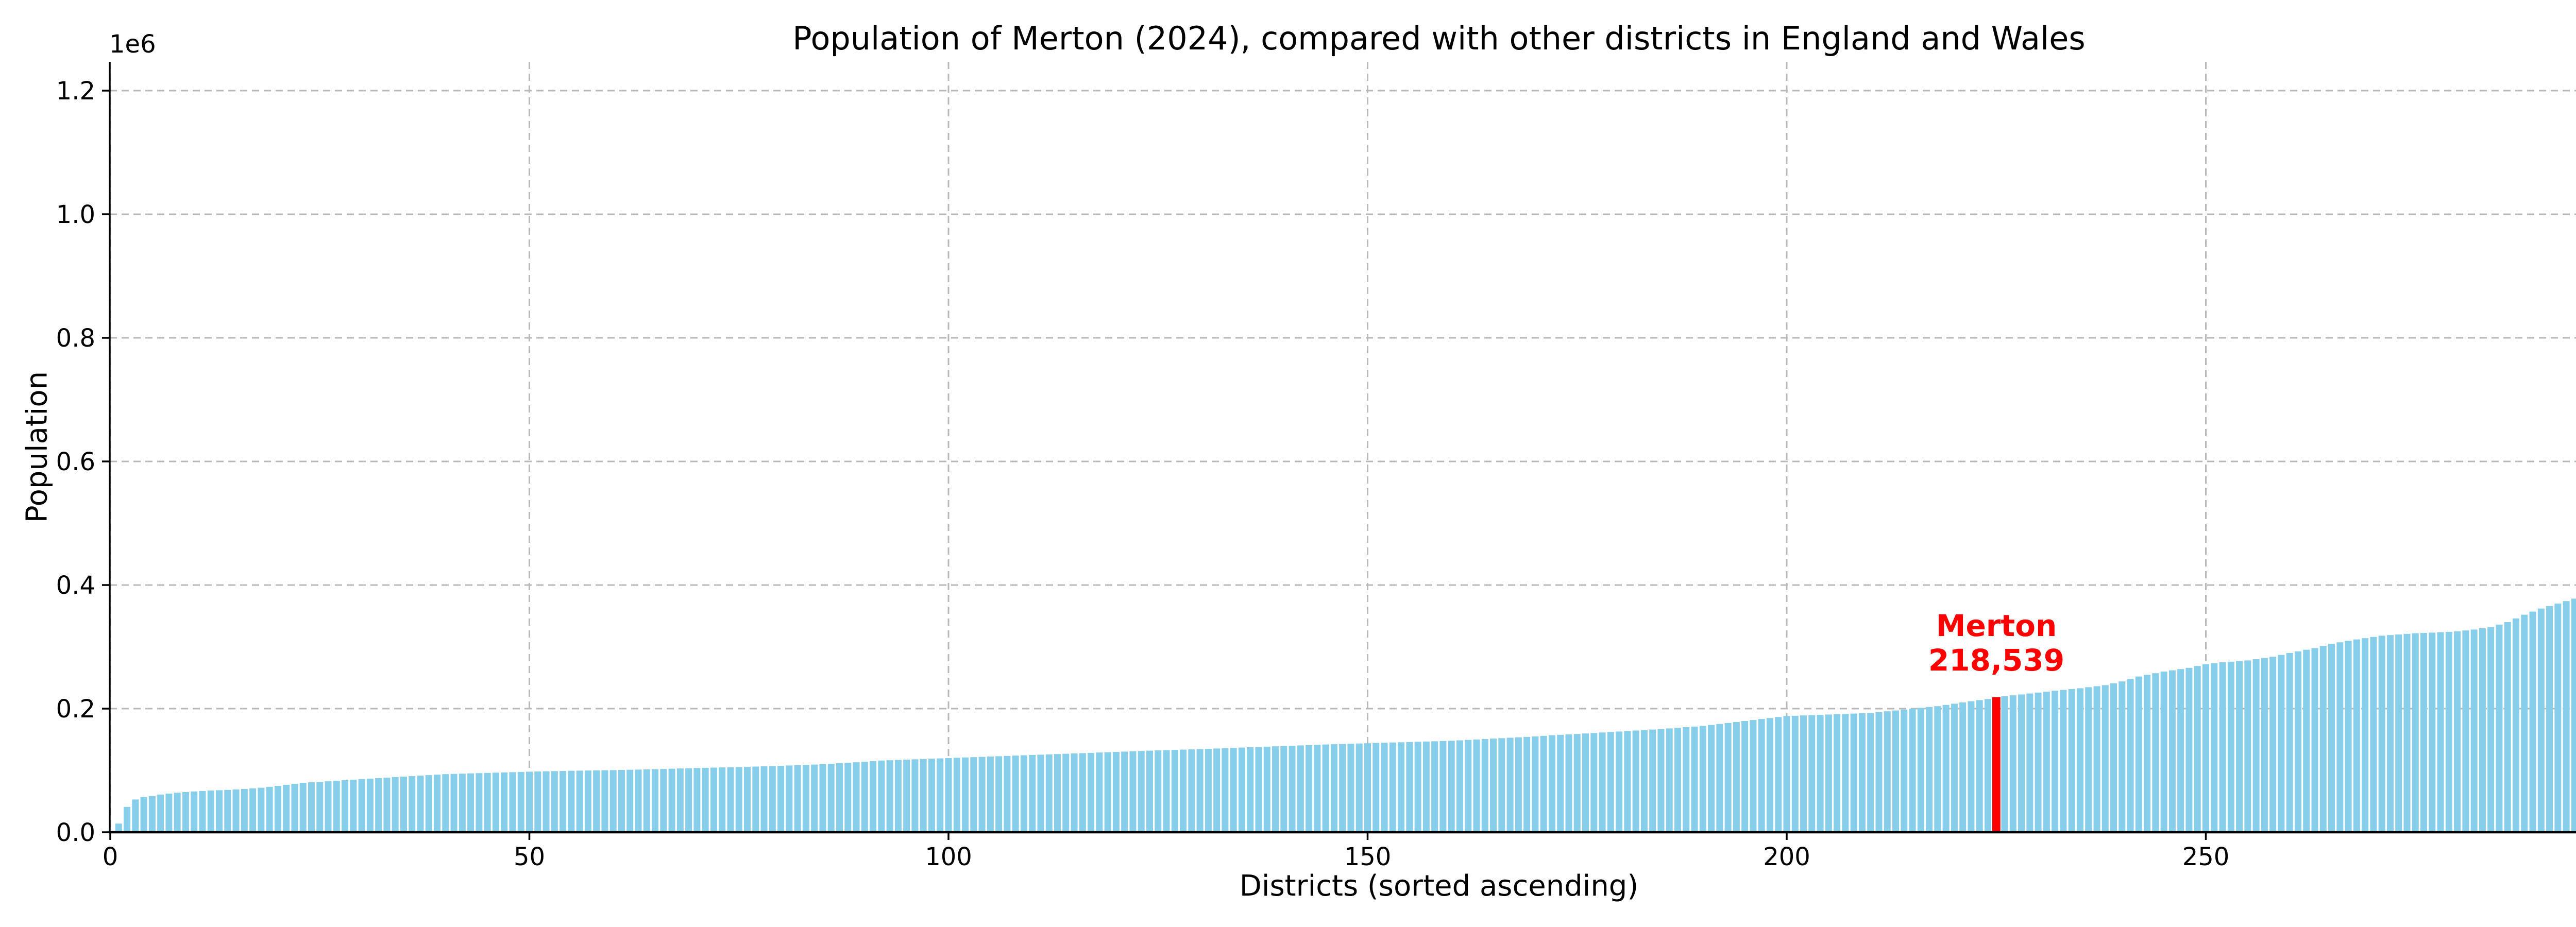 The width and height of the screenshot is (2576, 927). What do you see at coordinates (1996, 643) in the screenshot?
I see `merton-annotation: Merton 218,539` at bounding box center [1996, 643].